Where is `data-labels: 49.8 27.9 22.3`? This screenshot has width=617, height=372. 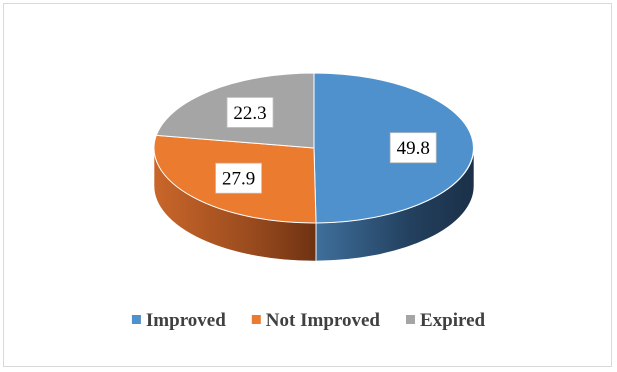 data-labels: 49.8 27.9 22.3 is located at coordinates (326, 145).